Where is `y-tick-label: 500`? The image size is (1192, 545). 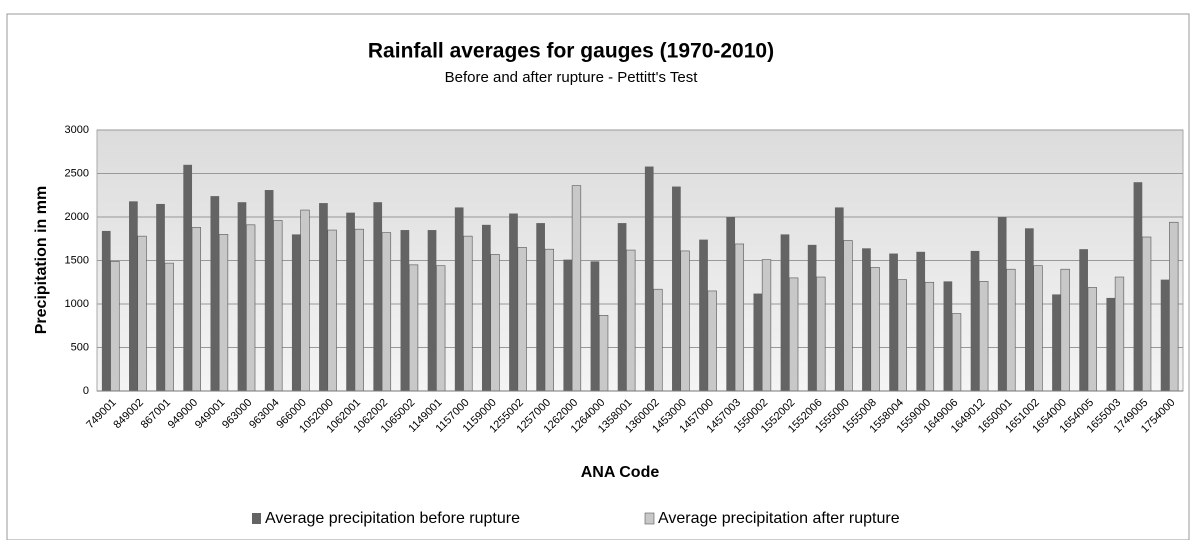 y-tick-label: 500 is located at coordinates (80, 347).